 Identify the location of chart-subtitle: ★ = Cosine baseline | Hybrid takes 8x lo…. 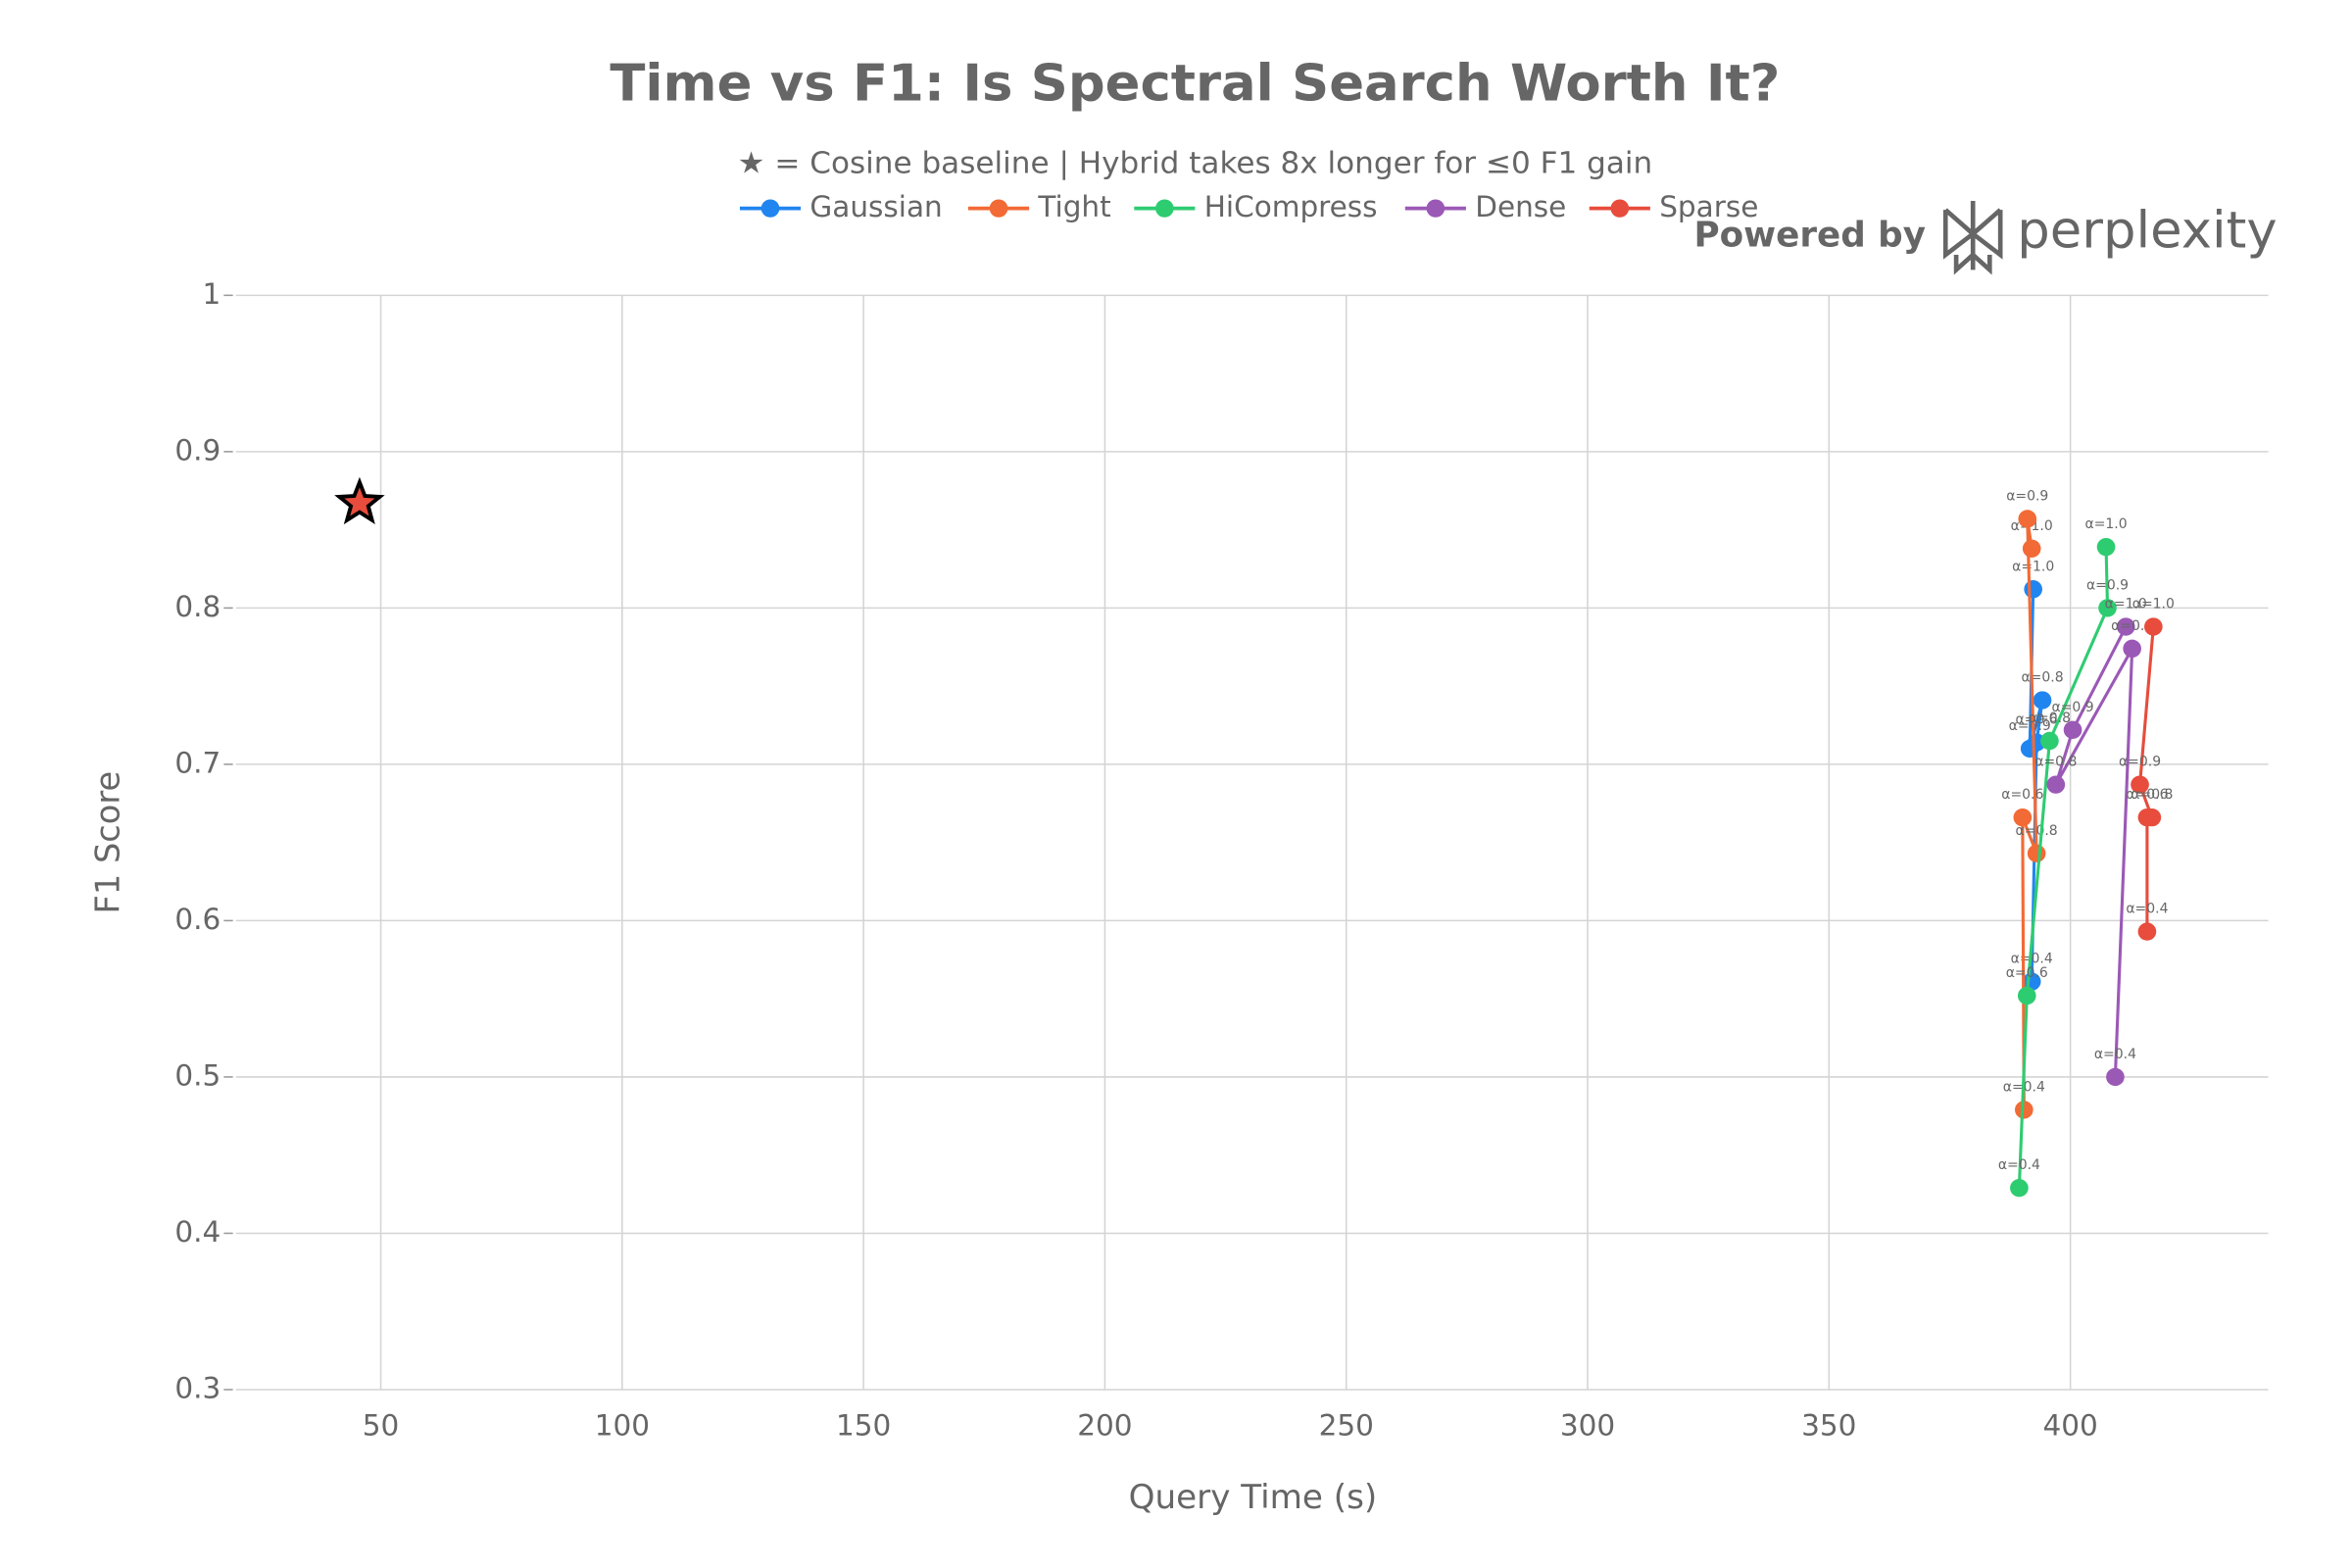
(1195, 163).